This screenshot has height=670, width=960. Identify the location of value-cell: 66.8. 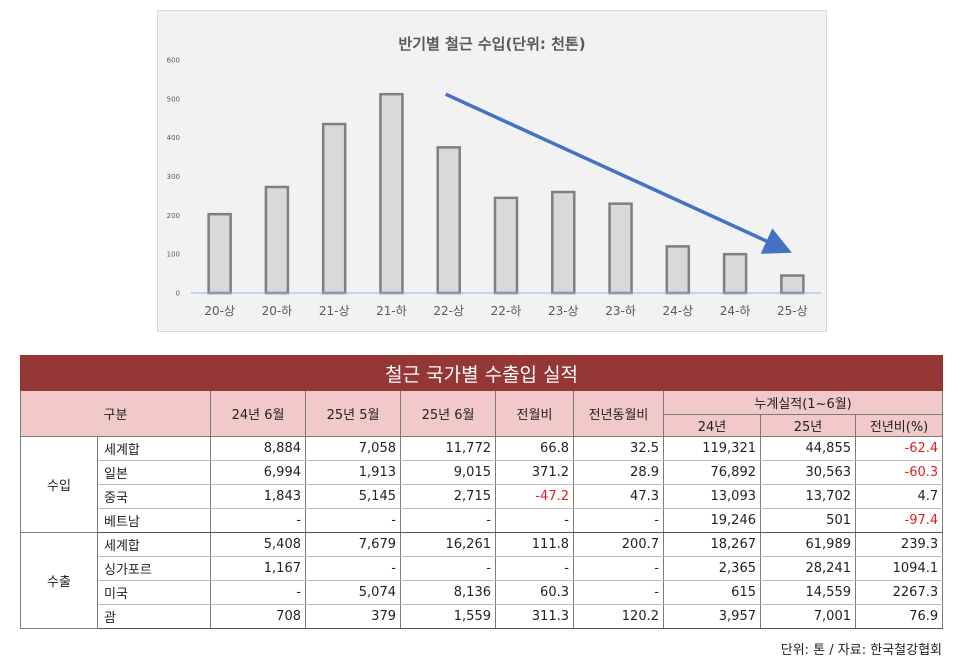
(534, 448).